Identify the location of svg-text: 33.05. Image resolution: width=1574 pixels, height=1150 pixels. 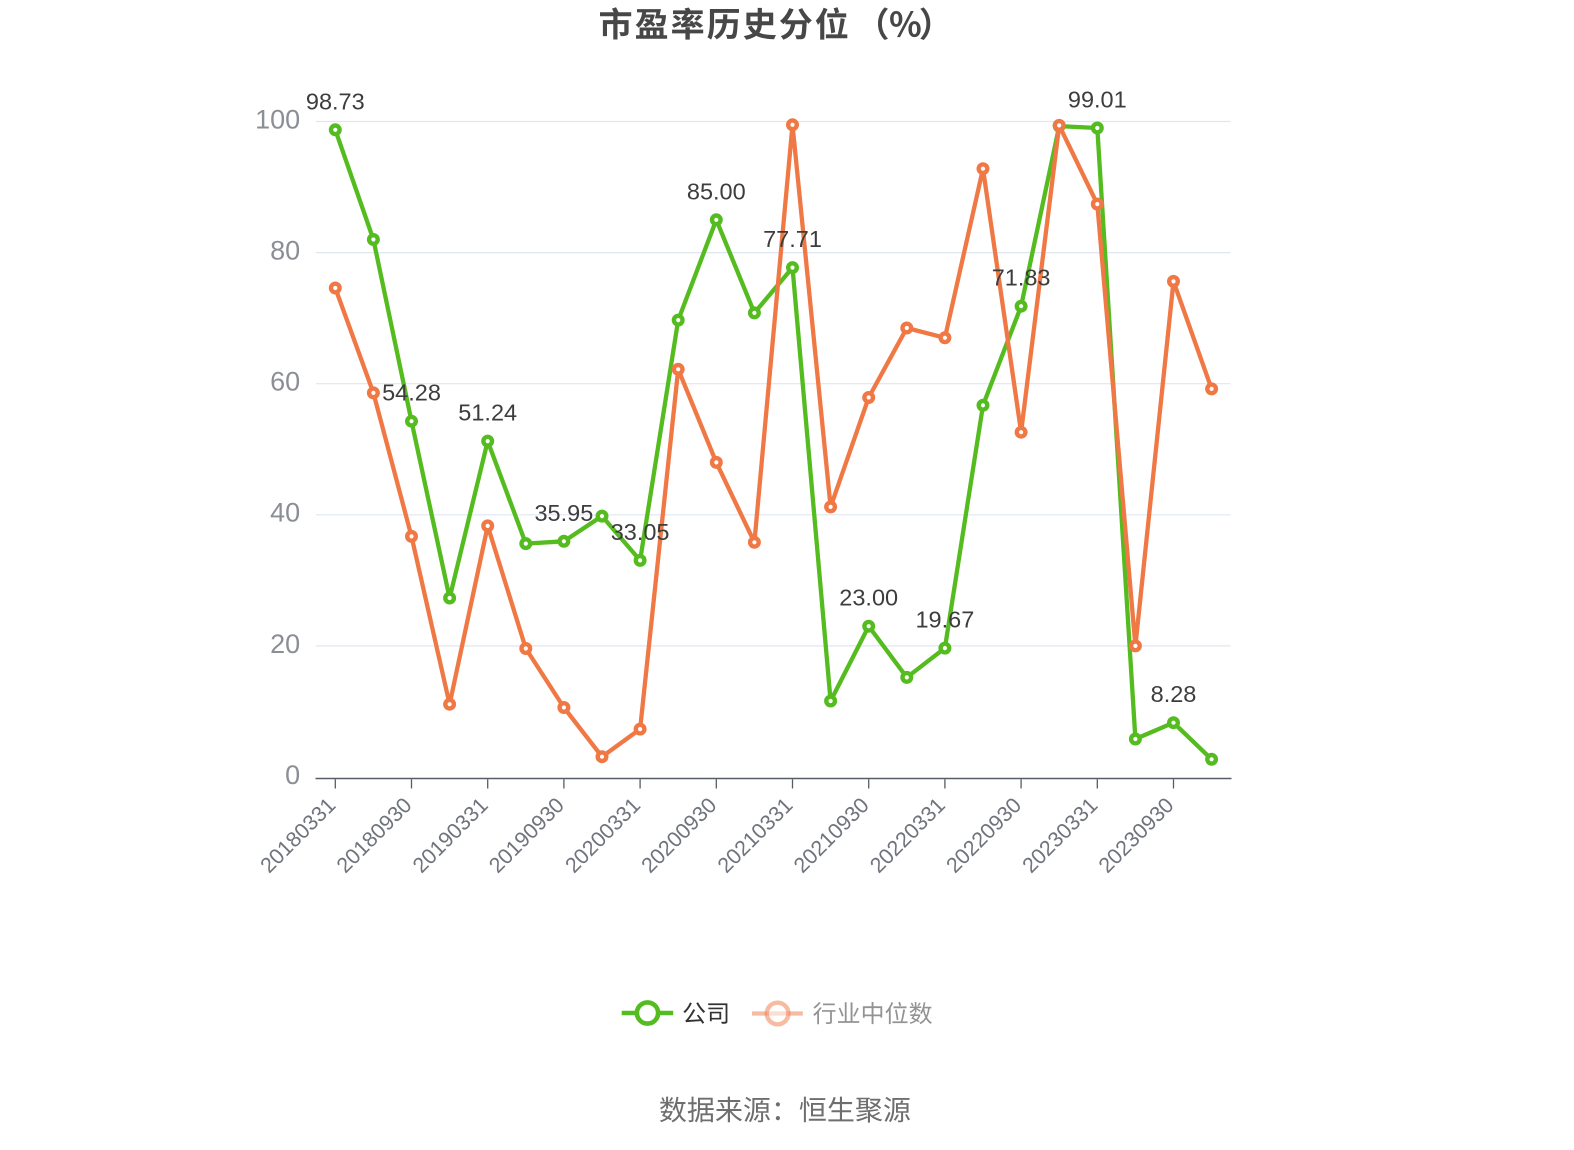
(640, 532).